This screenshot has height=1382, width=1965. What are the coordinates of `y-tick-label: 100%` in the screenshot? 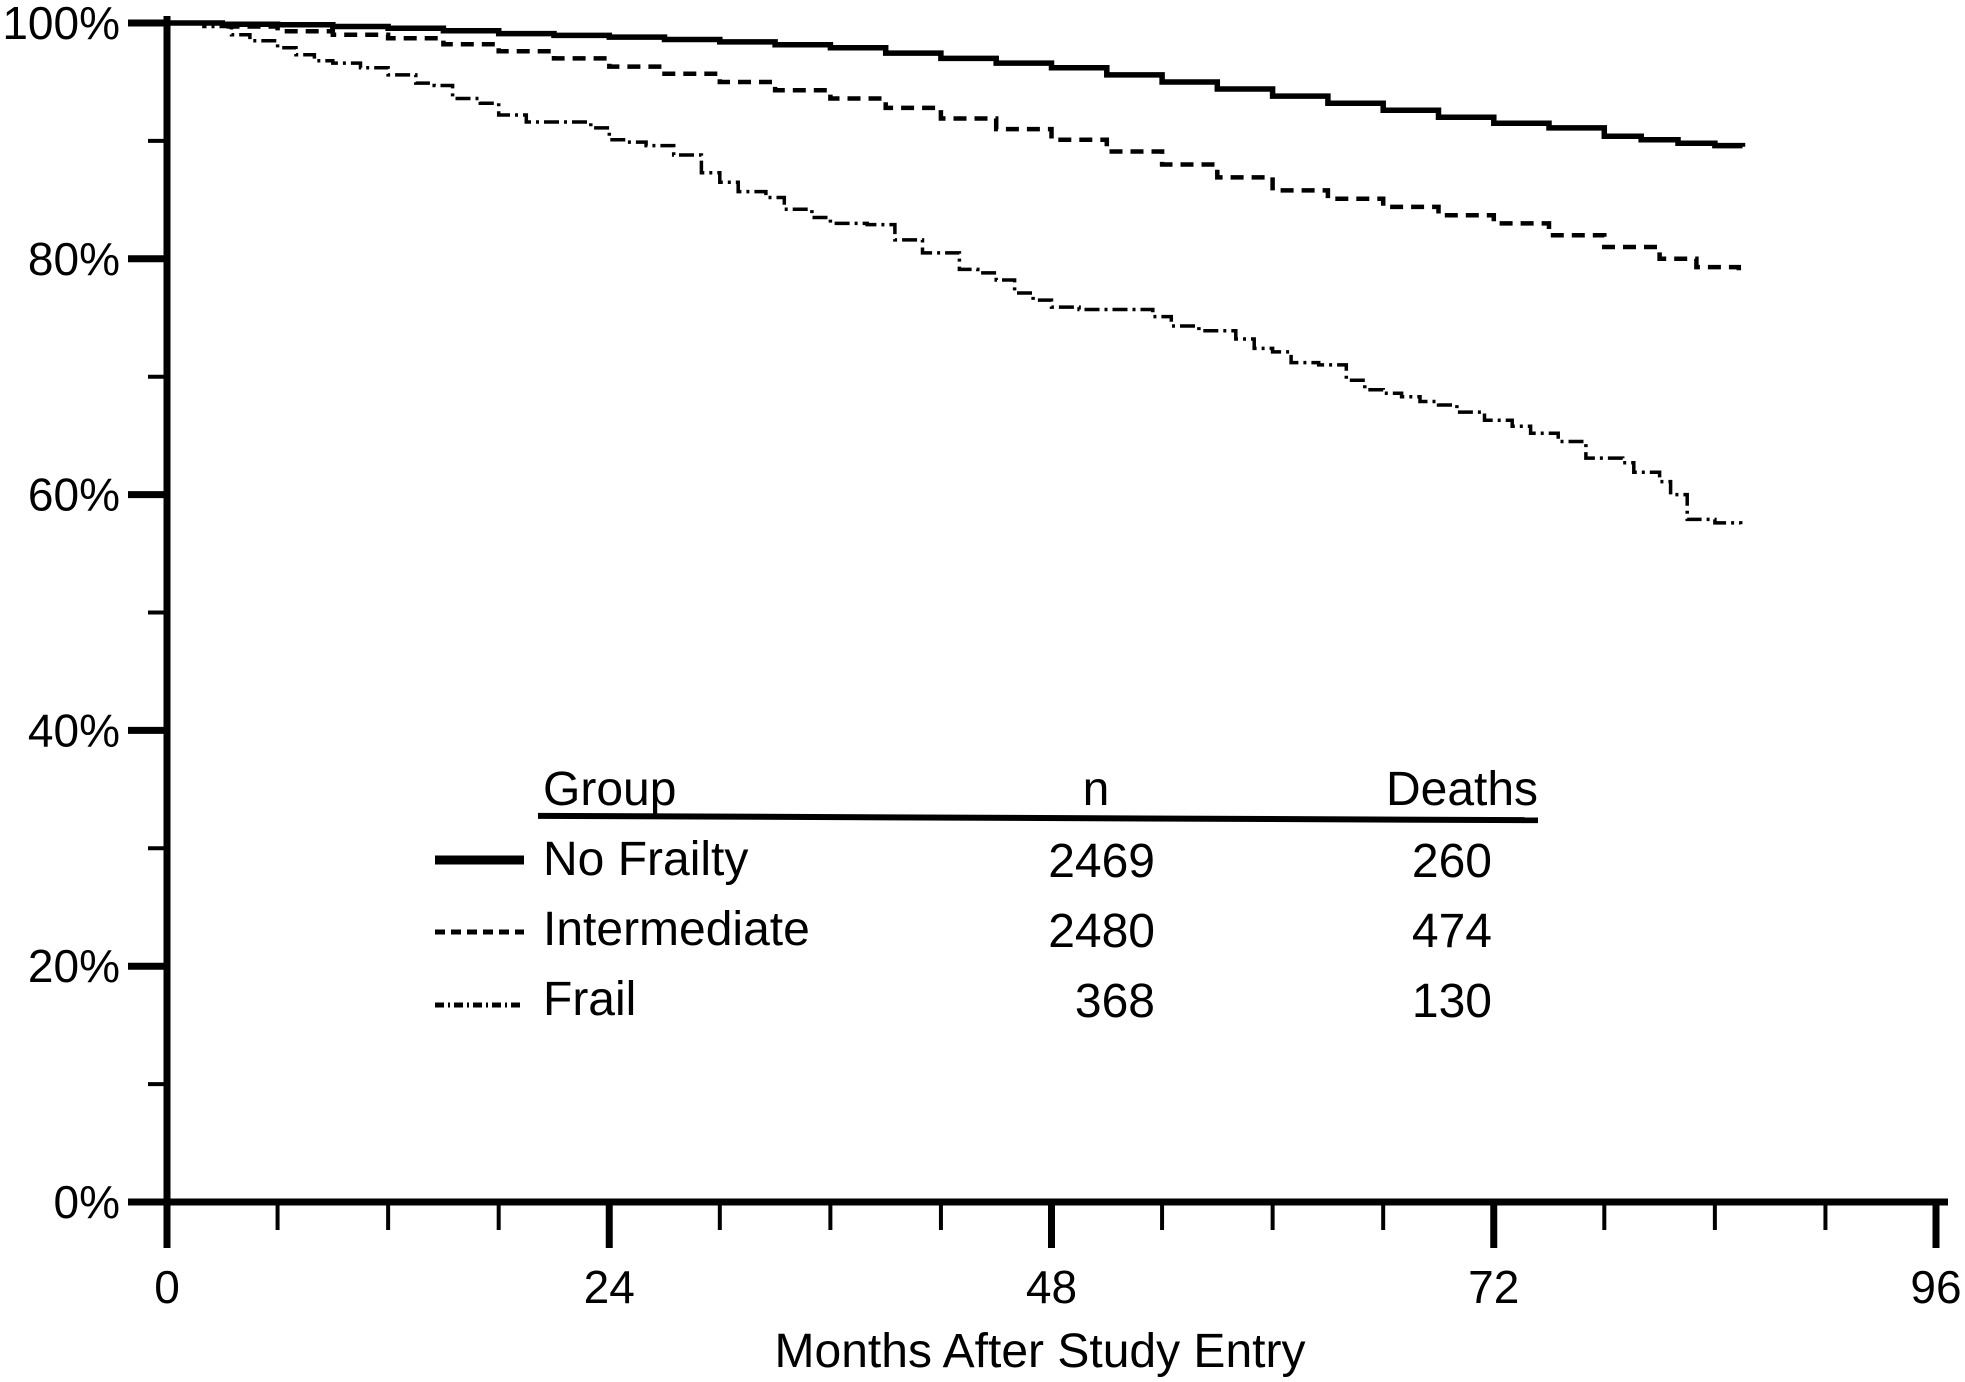 It's located at (61, 24).